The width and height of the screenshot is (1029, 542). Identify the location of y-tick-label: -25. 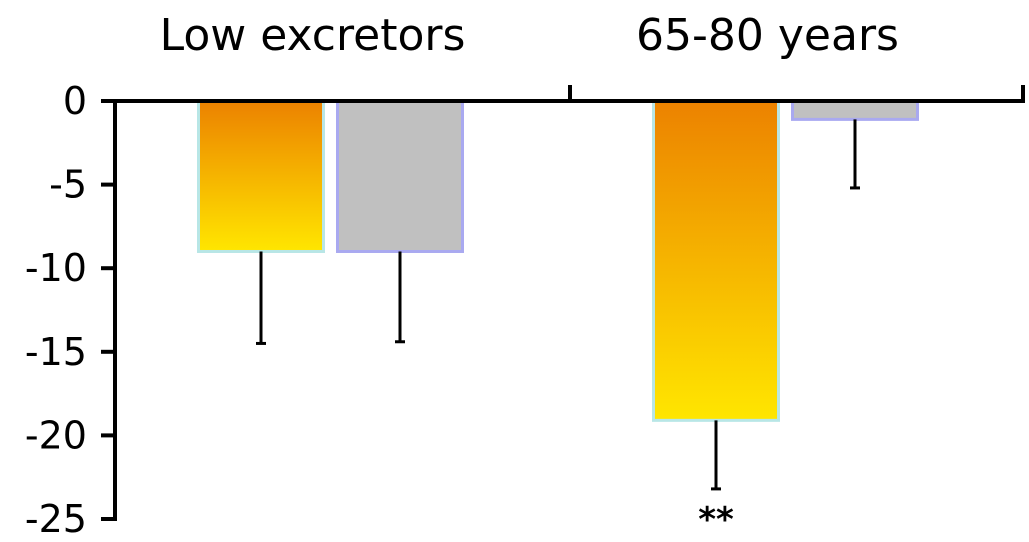
(56, 519).